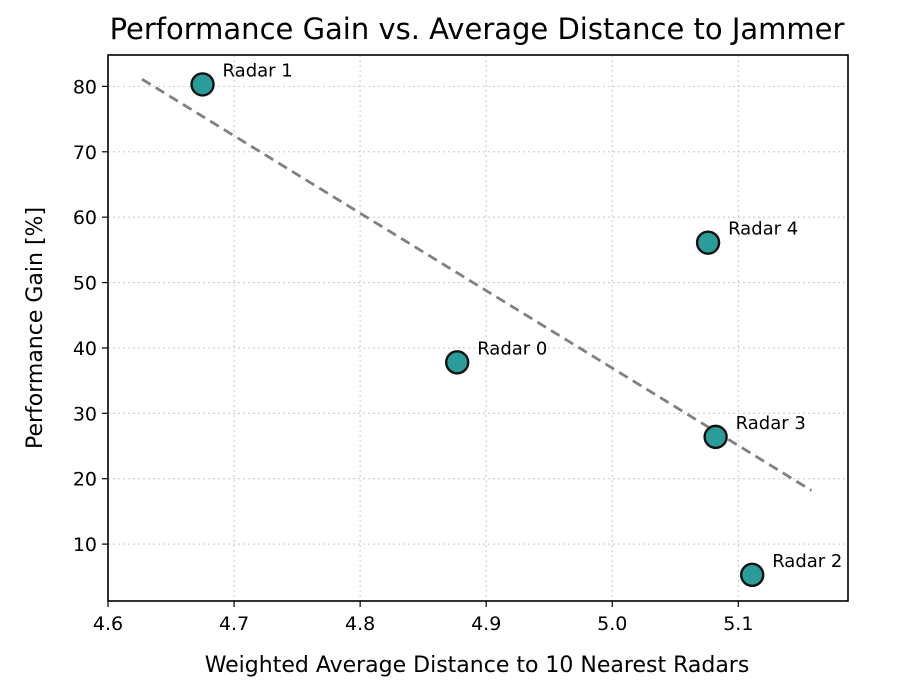 Image resolution: width=905 pixels, height=693 pixels. Describe the element at coordinates (90, 316) in the screenshot. I see `y-axis-ticks: 10 20 30 40 50 60 70 80` at that location.